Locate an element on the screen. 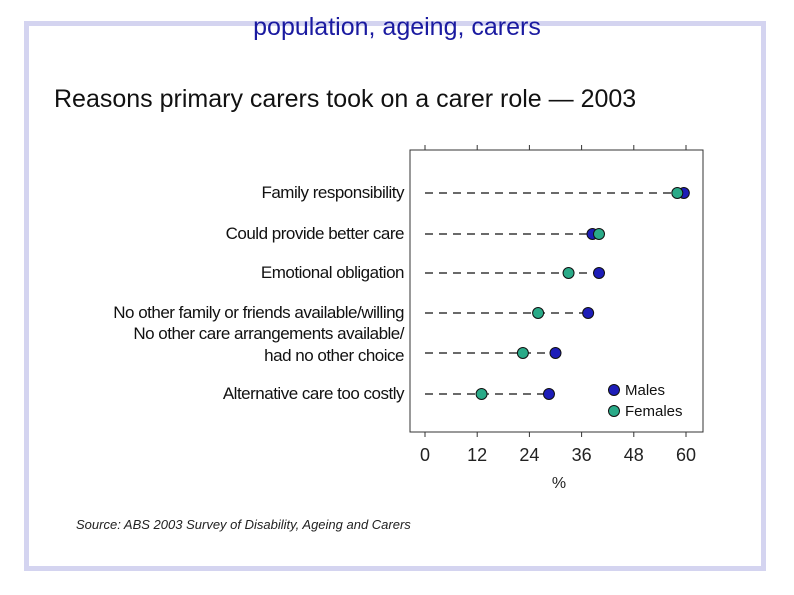 The height and width of the screenshot is (595, 794). x-tick-label: 36 is located at coordinates (582, 455).